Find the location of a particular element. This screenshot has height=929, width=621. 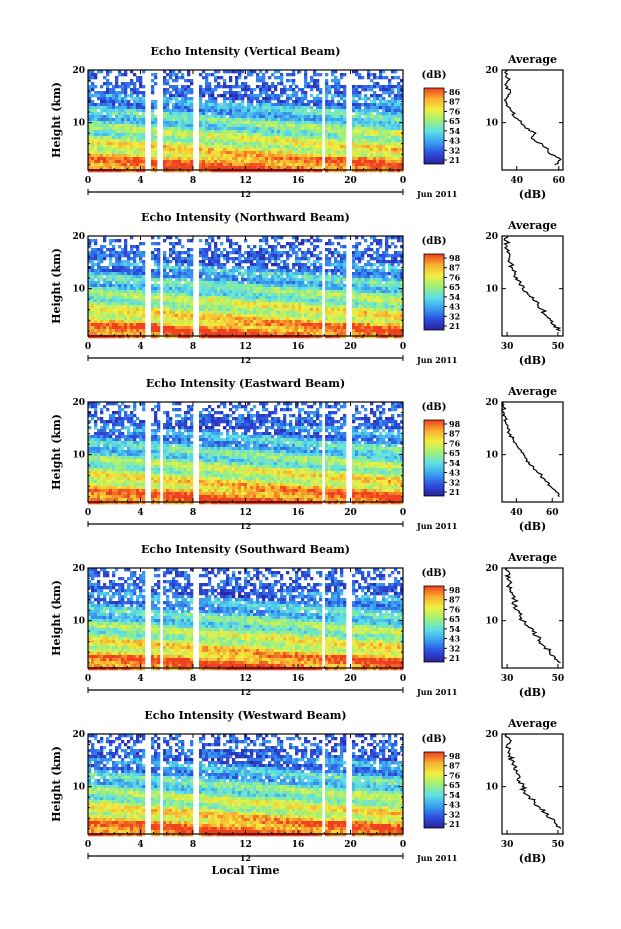

average-x-tick-label: 40 is located at coordinates (516, 181).